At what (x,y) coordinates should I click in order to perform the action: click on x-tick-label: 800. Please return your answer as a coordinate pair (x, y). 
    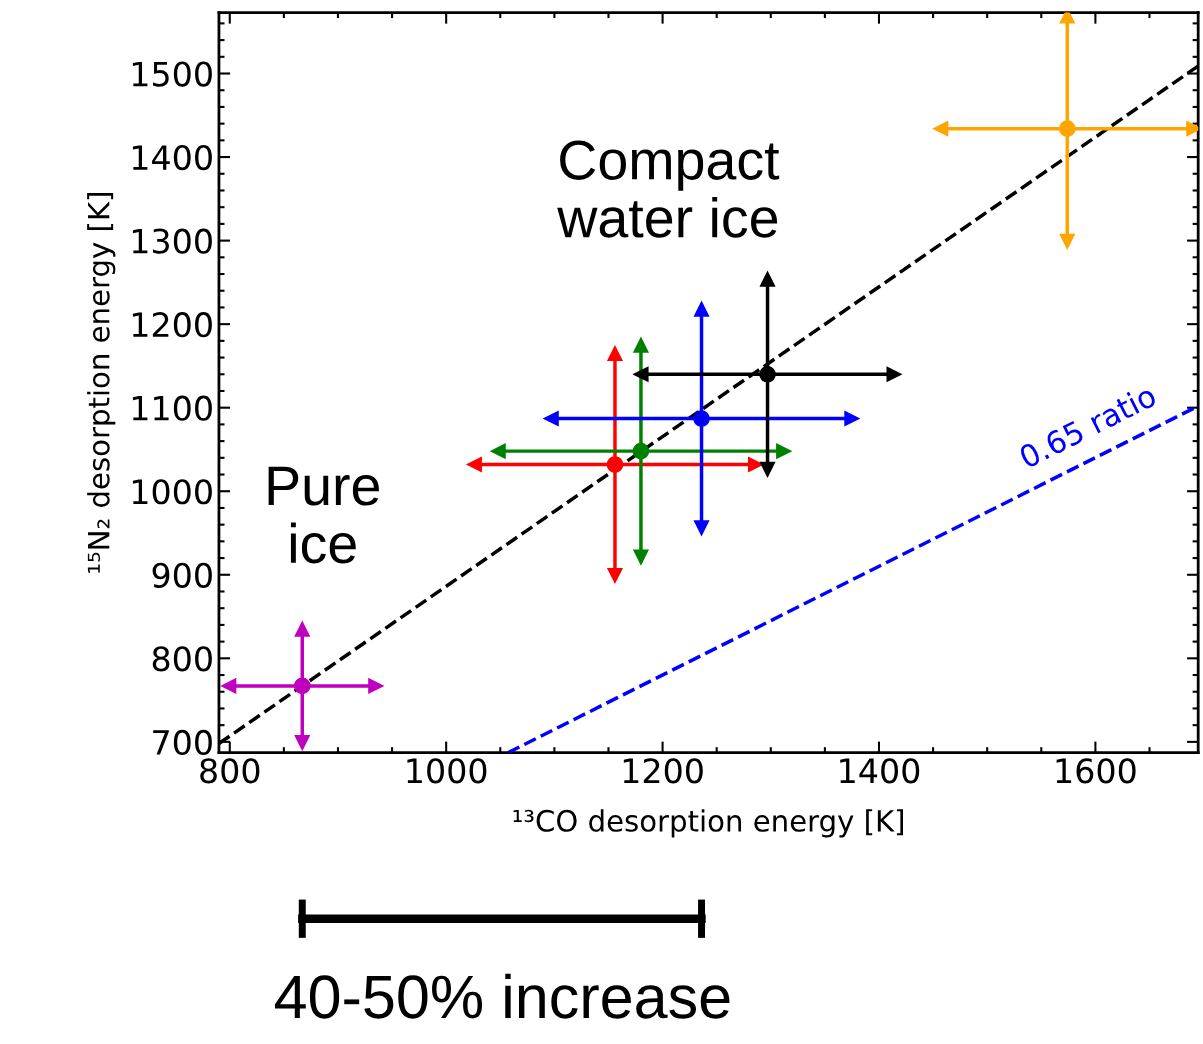
    Looking at the image, I should click on (230, 771).